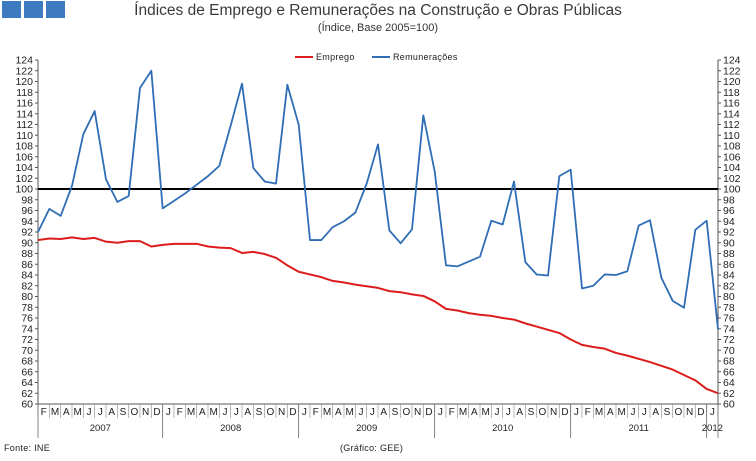  What do you see at coordinates (24, 168) in the screenshot?
I see `y-tick-label-left: 104` at bounding box center [24, 168].